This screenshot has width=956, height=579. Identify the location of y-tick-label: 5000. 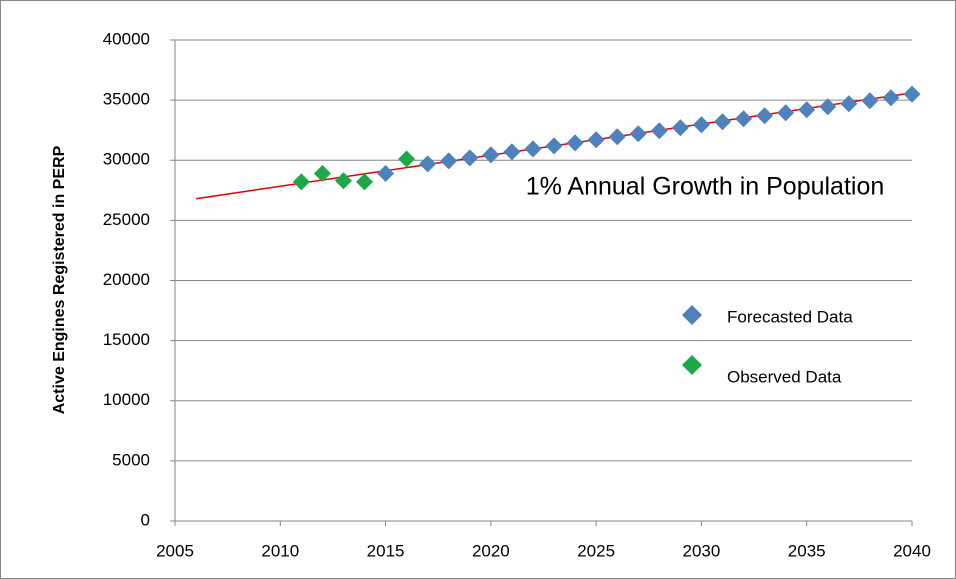
(131, 459).